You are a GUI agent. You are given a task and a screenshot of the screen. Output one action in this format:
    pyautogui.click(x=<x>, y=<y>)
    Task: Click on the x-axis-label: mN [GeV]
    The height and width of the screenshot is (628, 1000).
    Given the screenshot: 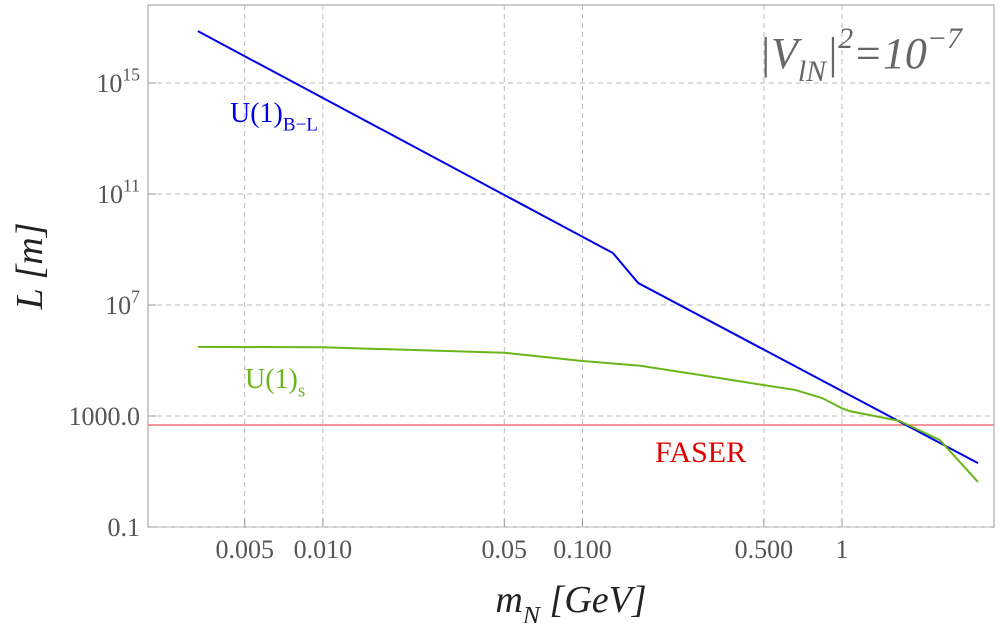 What is the action you would take?
    pyautogui.click(x=570, y=601)
    